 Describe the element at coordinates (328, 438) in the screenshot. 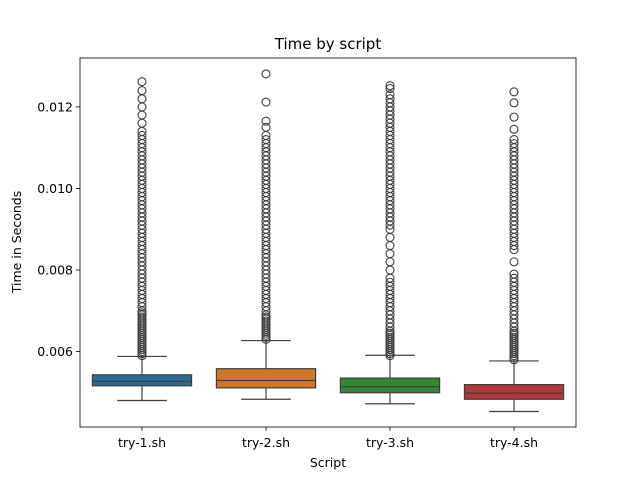

I see `x-axis: try-1.sh try-2.sh try-3.sh try-4.sh` at that location.